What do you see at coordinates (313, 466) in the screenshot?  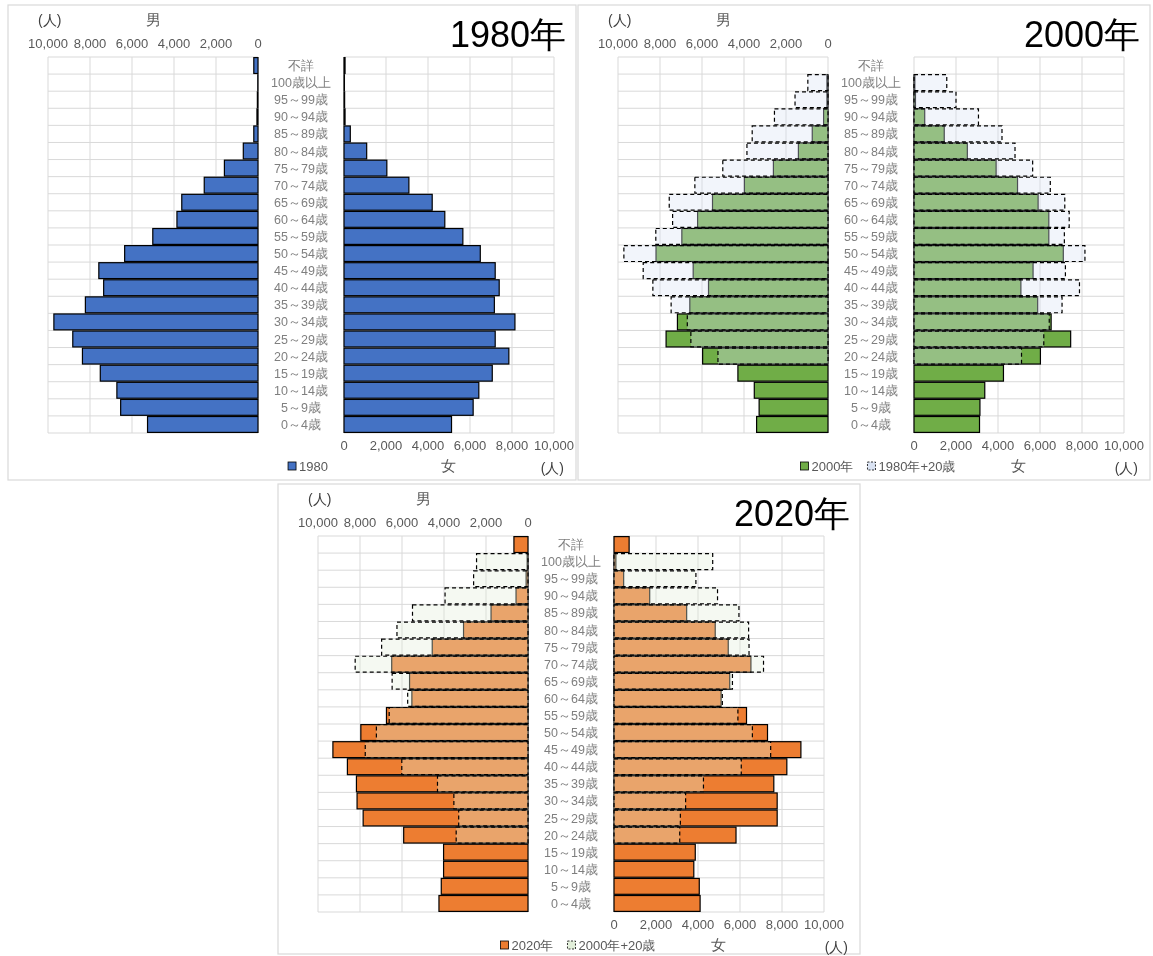 I see `legend-label: 1980` at bounding box center [313, 466].